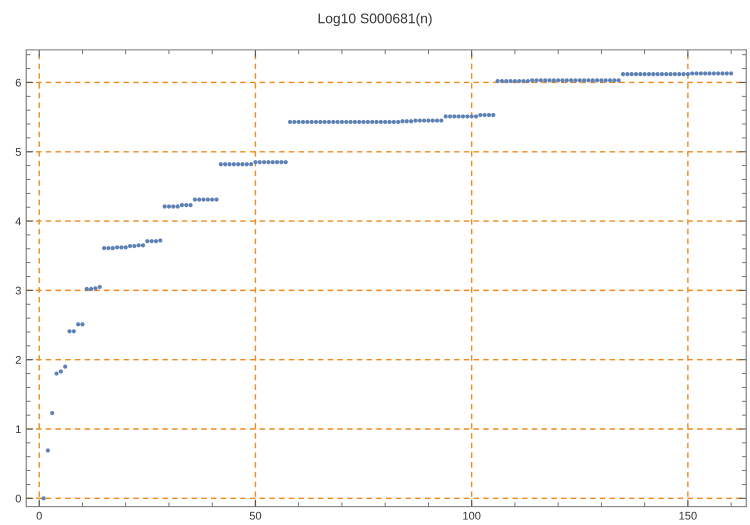 This screenshot has height=525, width=750. I want to click on y-tick-label: 2, so click(18, 360).